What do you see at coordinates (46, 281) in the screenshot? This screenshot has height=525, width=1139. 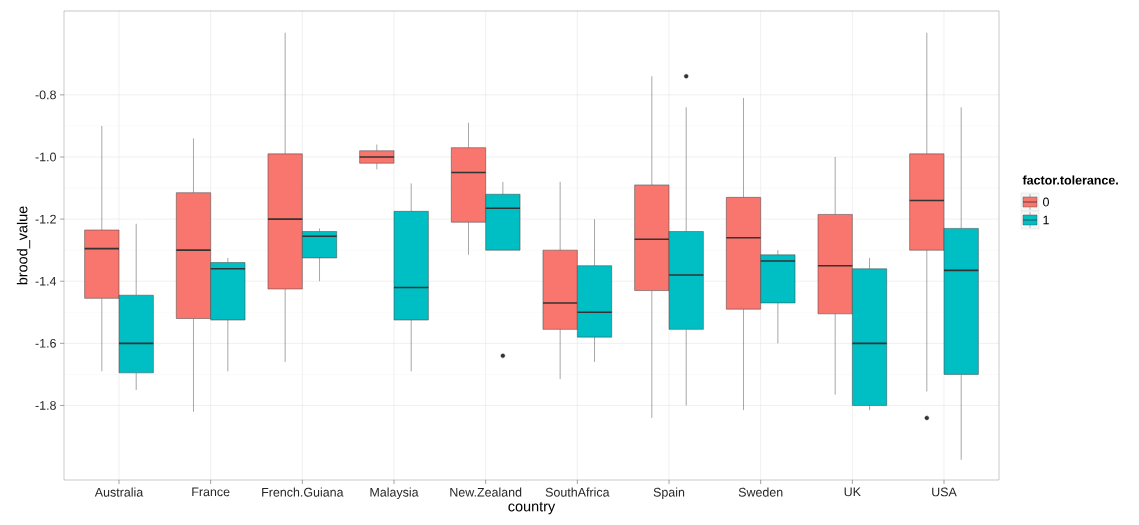 I see `y-tick-label: -1.4` at bounding box center [46, 281].